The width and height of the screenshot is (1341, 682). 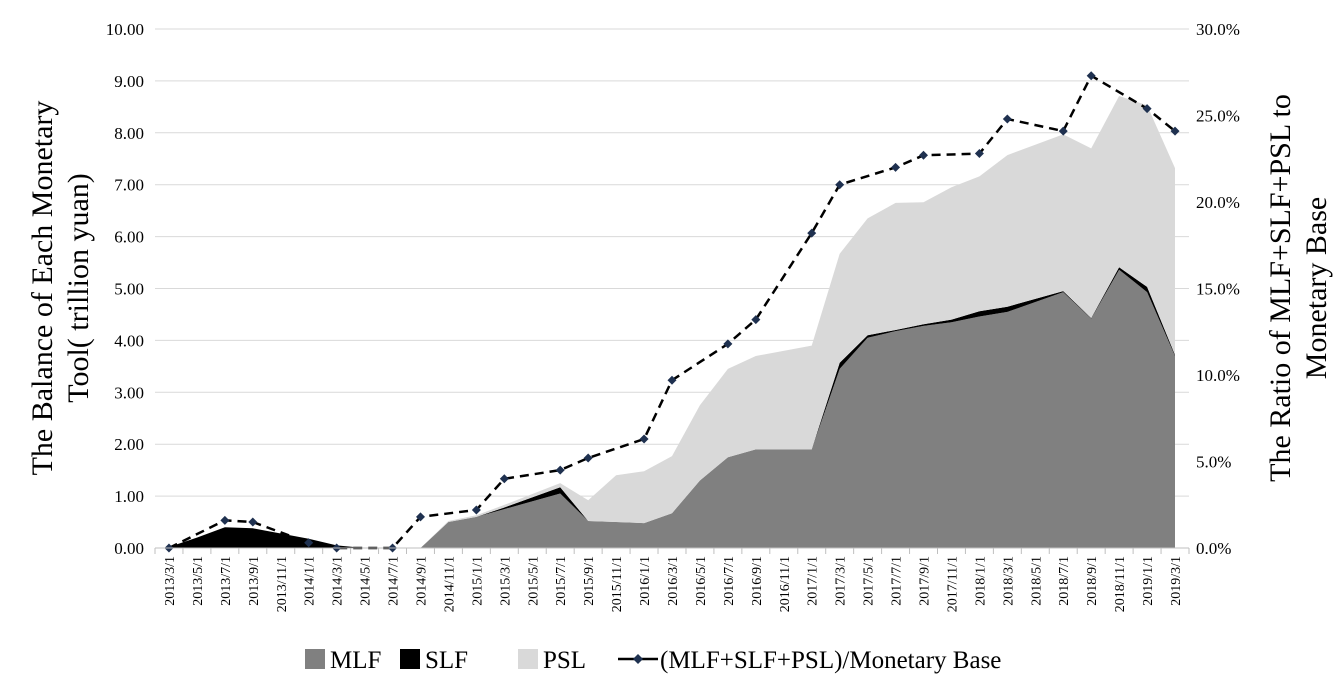 What do you see at coordinates (925, 581) in the screenshot?
I see `x-tick-label: 2017/9/1` at bounding box center [925, 581].